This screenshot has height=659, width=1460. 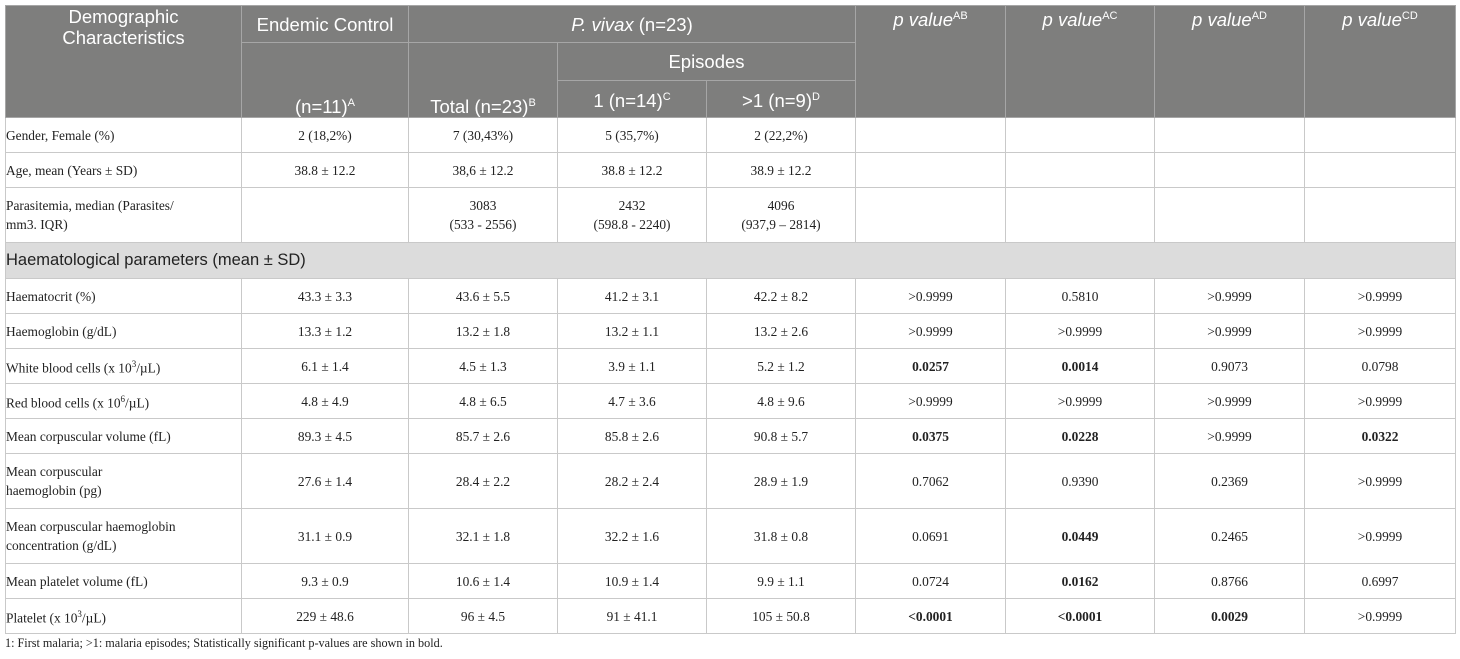 I want to click on cell-control: 229 ± 48.6, so click(x=325, y=616).